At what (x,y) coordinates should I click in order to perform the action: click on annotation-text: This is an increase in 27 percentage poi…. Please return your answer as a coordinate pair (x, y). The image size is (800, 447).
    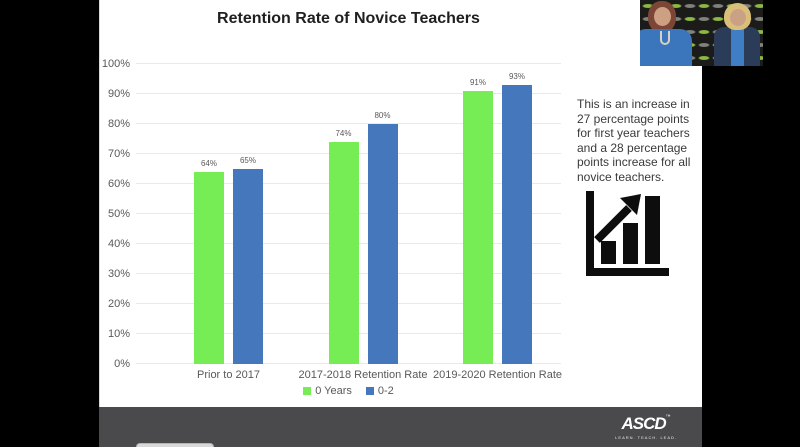
    Looking at the image, I should click on (634, 140).